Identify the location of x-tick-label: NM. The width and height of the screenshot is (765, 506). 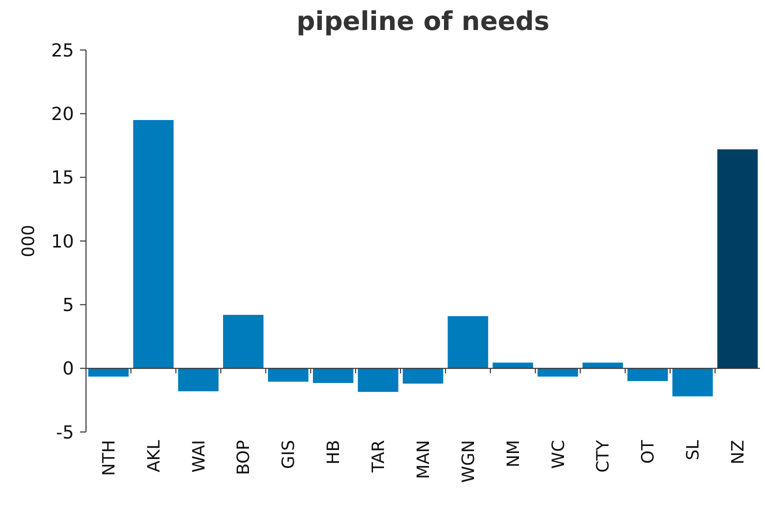
(514, 454).